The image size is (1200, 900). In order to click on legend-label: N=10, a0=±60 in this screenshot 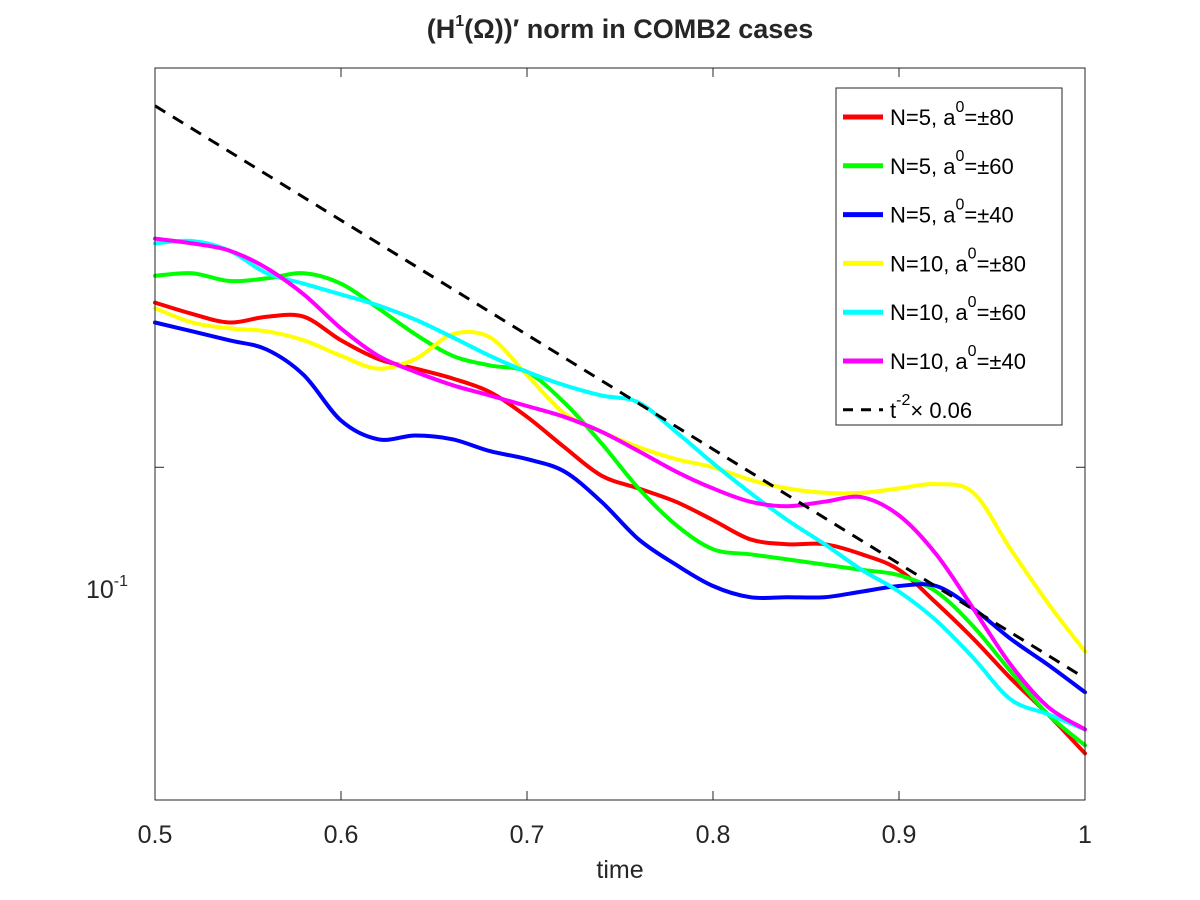, I will do `click(958, 309)`.